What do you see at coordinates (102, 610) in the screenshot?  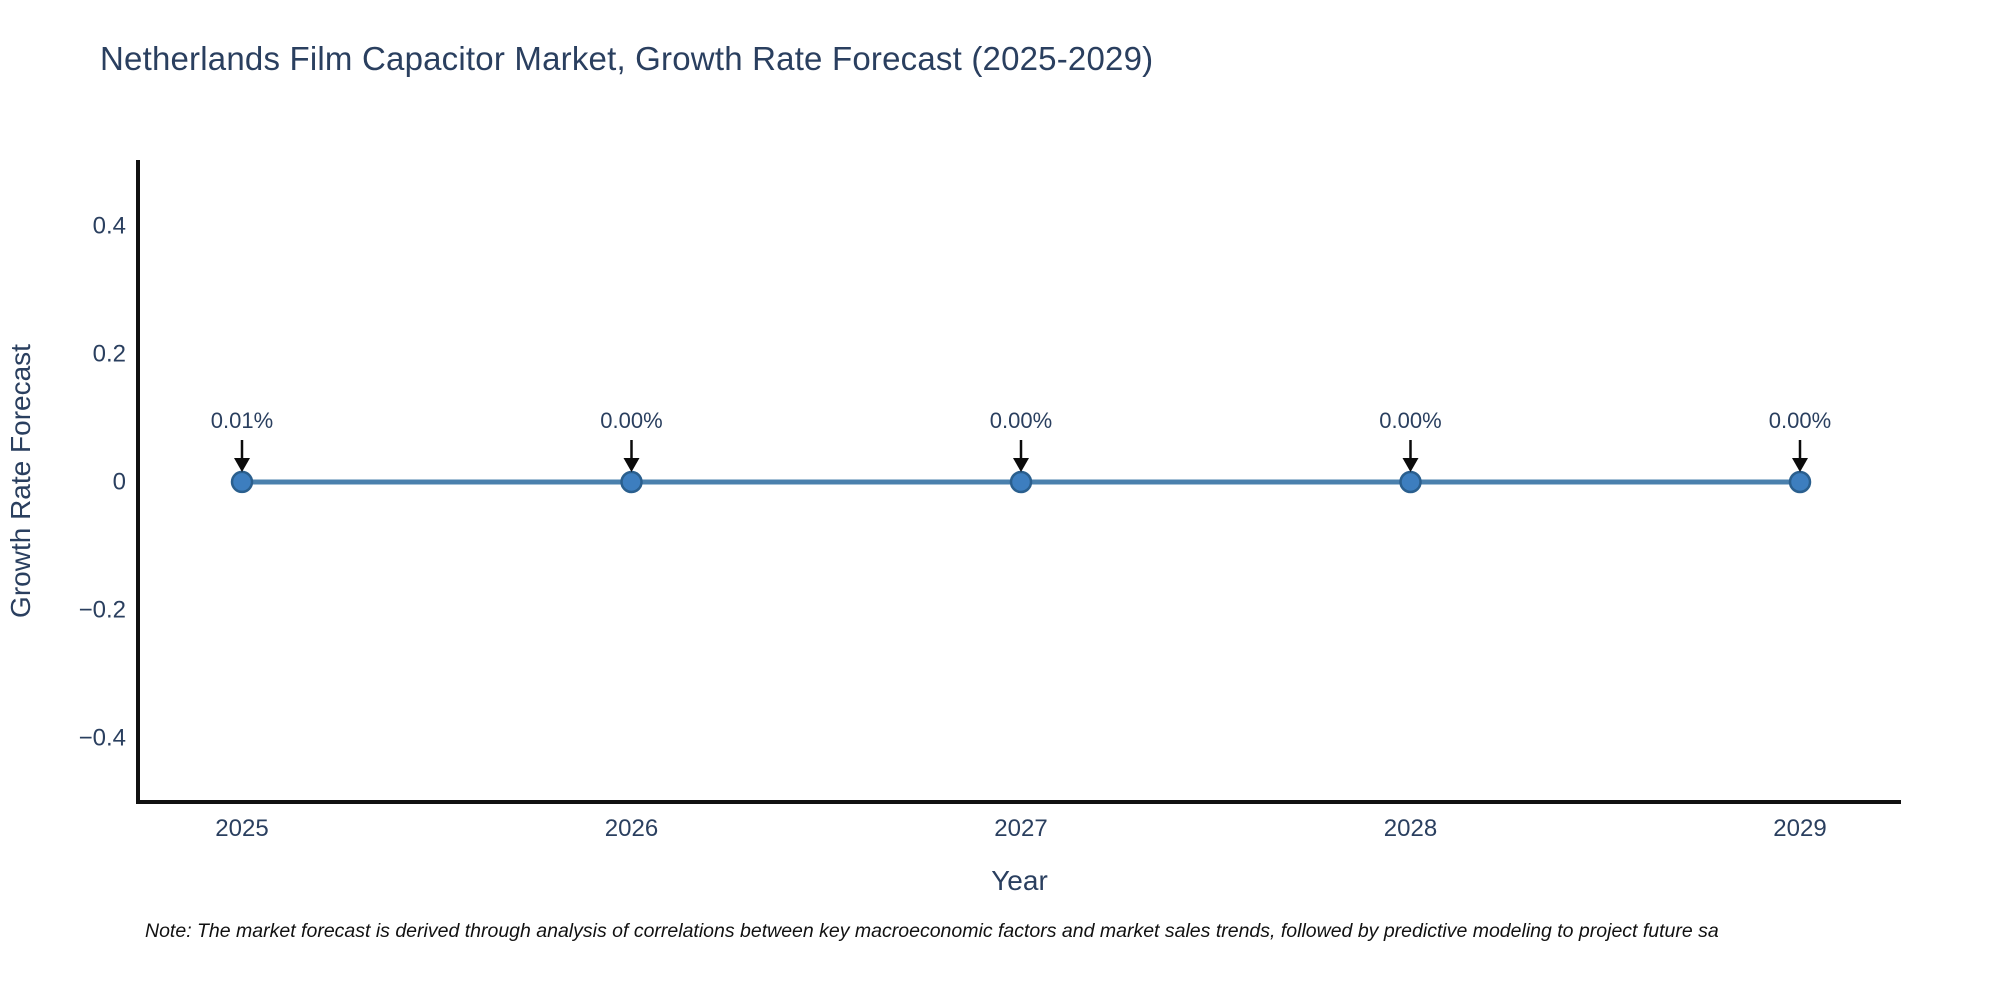 I see `y-tick-label: −0.2` at bounding box center [102, 610].